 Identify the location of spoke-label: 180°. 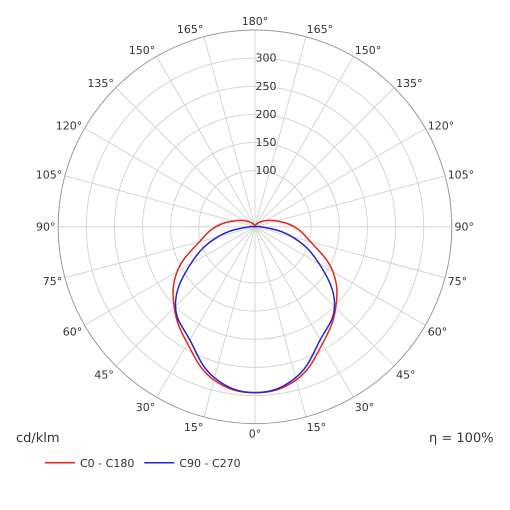
(255, 21).